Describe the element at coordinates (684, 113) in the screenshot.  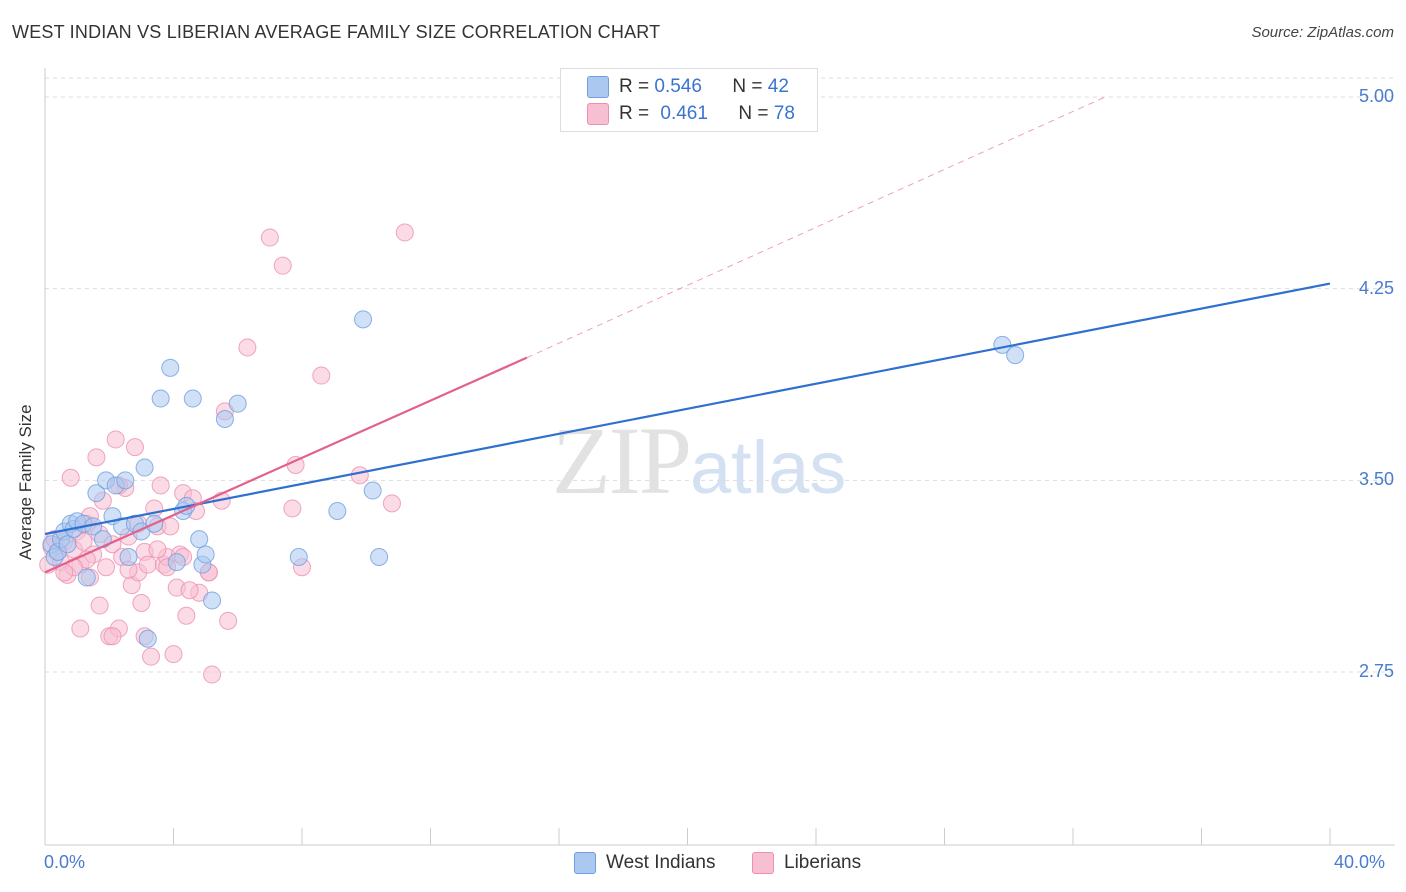
I see `legend-r-value: 0.461` at that location.